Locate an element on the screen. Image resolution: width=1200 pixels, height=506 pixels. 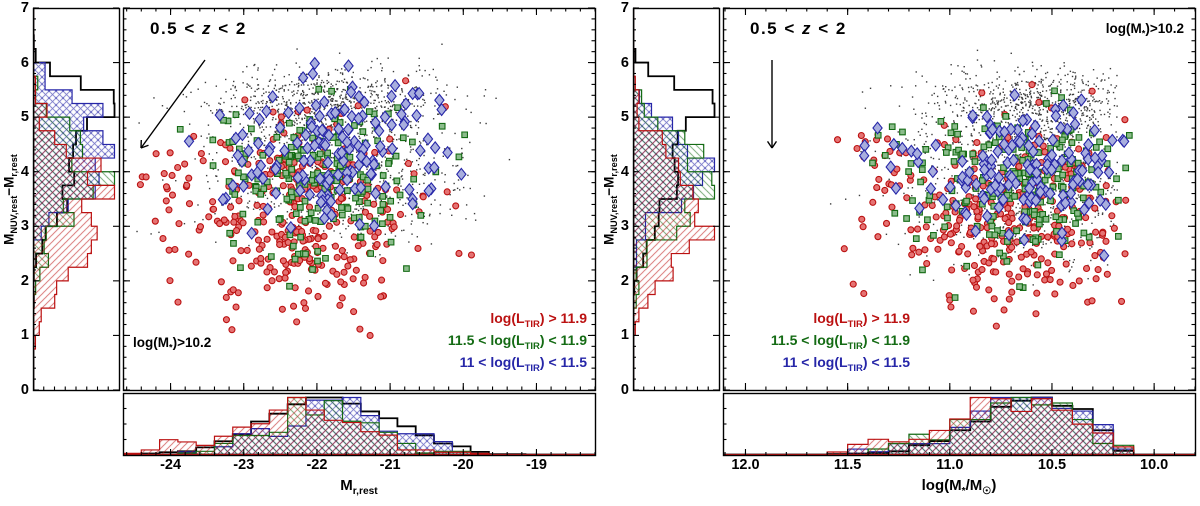
x-tick-label: -22 is located at coordinates (317, 465).